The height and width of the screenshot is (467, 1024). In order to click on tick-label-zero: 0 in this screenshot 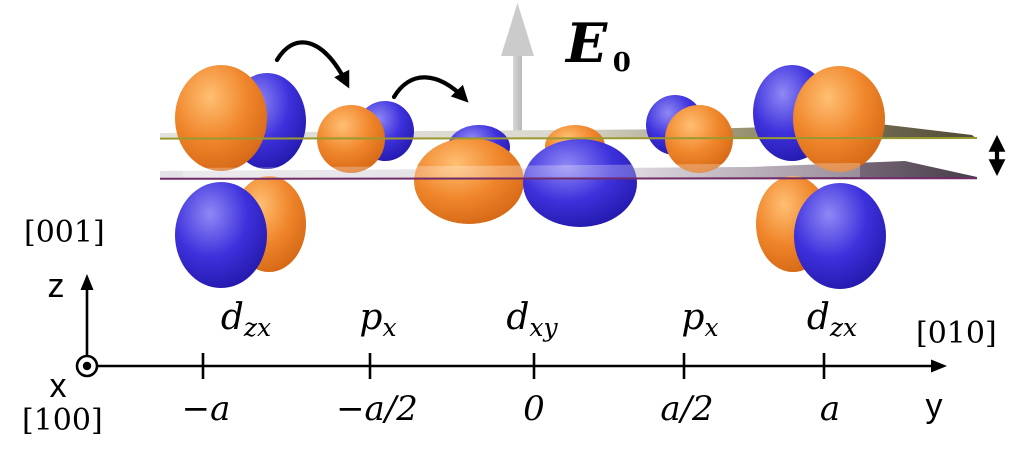, I will do `click(534, 409)`.